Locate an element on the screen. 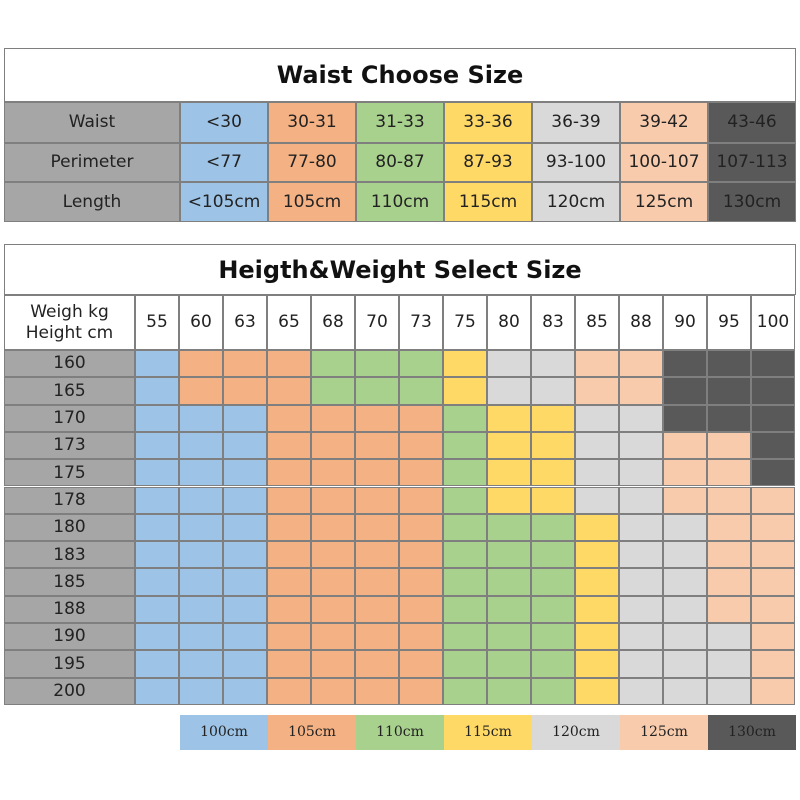  size-cell: 100-107 is located at coordinates (664, 162).